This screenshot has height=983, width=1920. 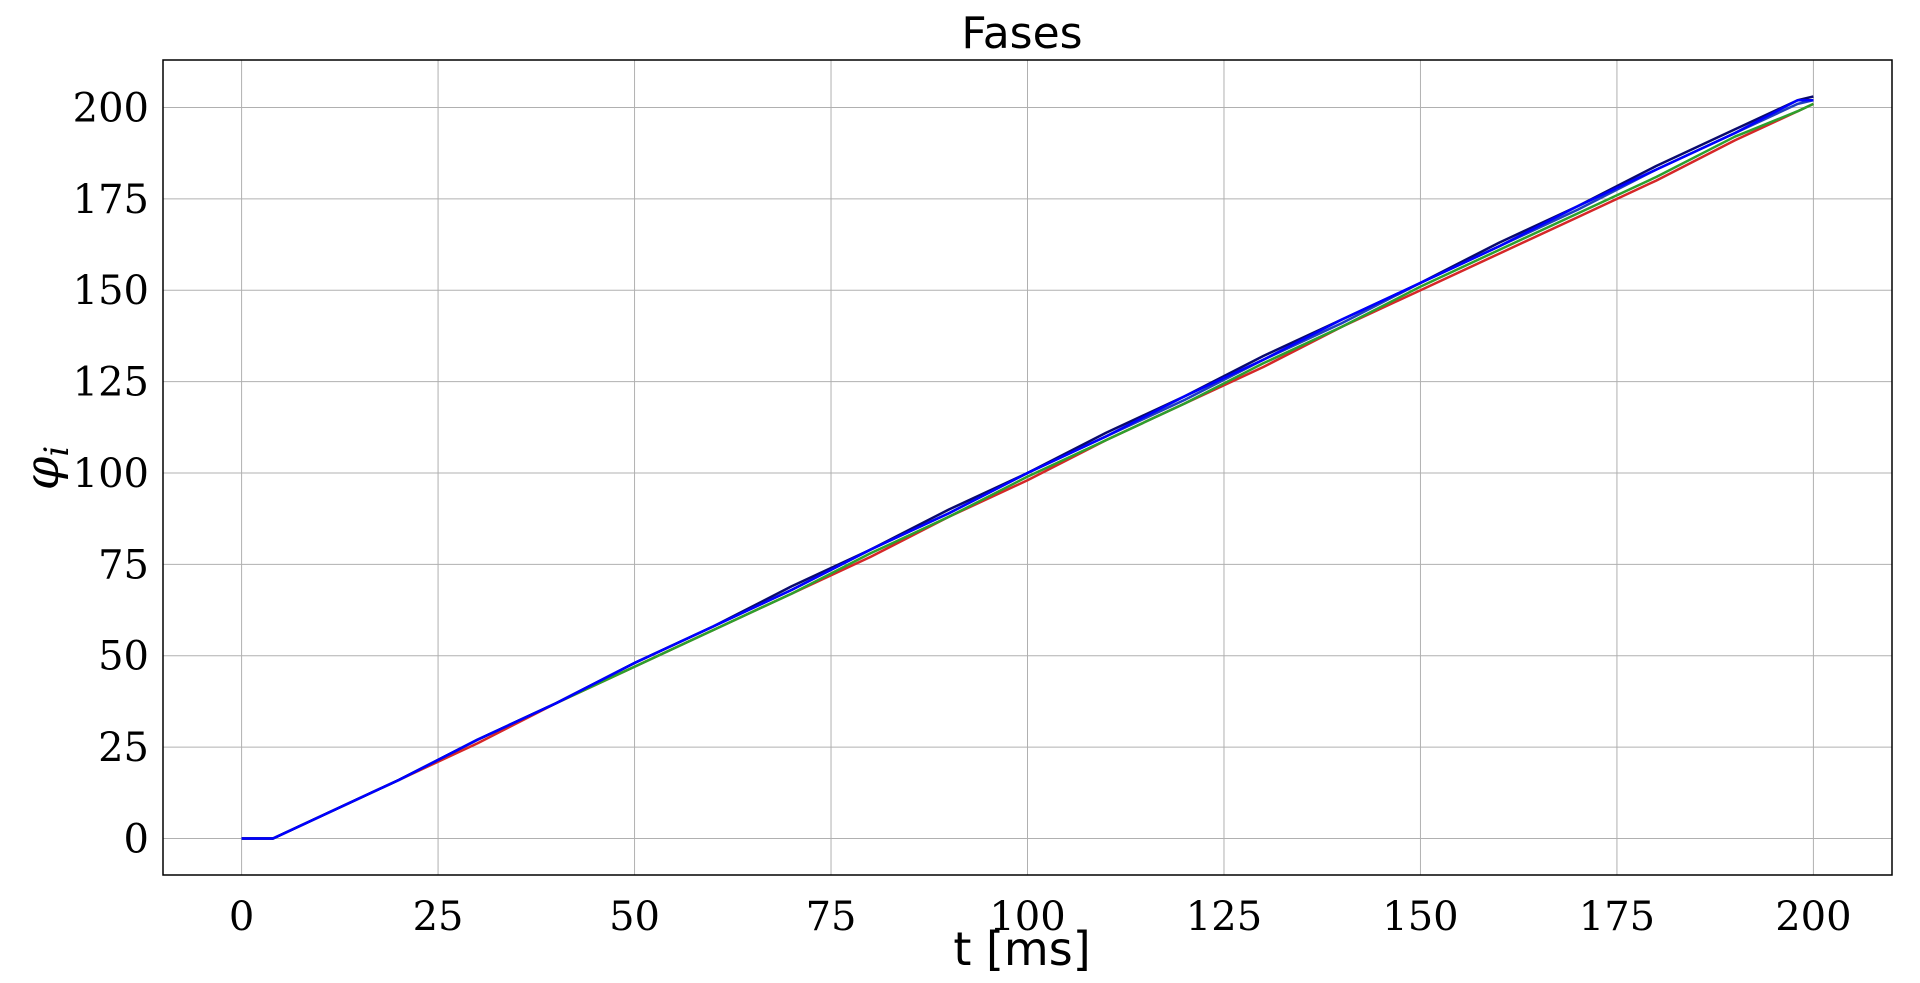 I want to click on y-tick-label: 150, so click(x=111, y=291).